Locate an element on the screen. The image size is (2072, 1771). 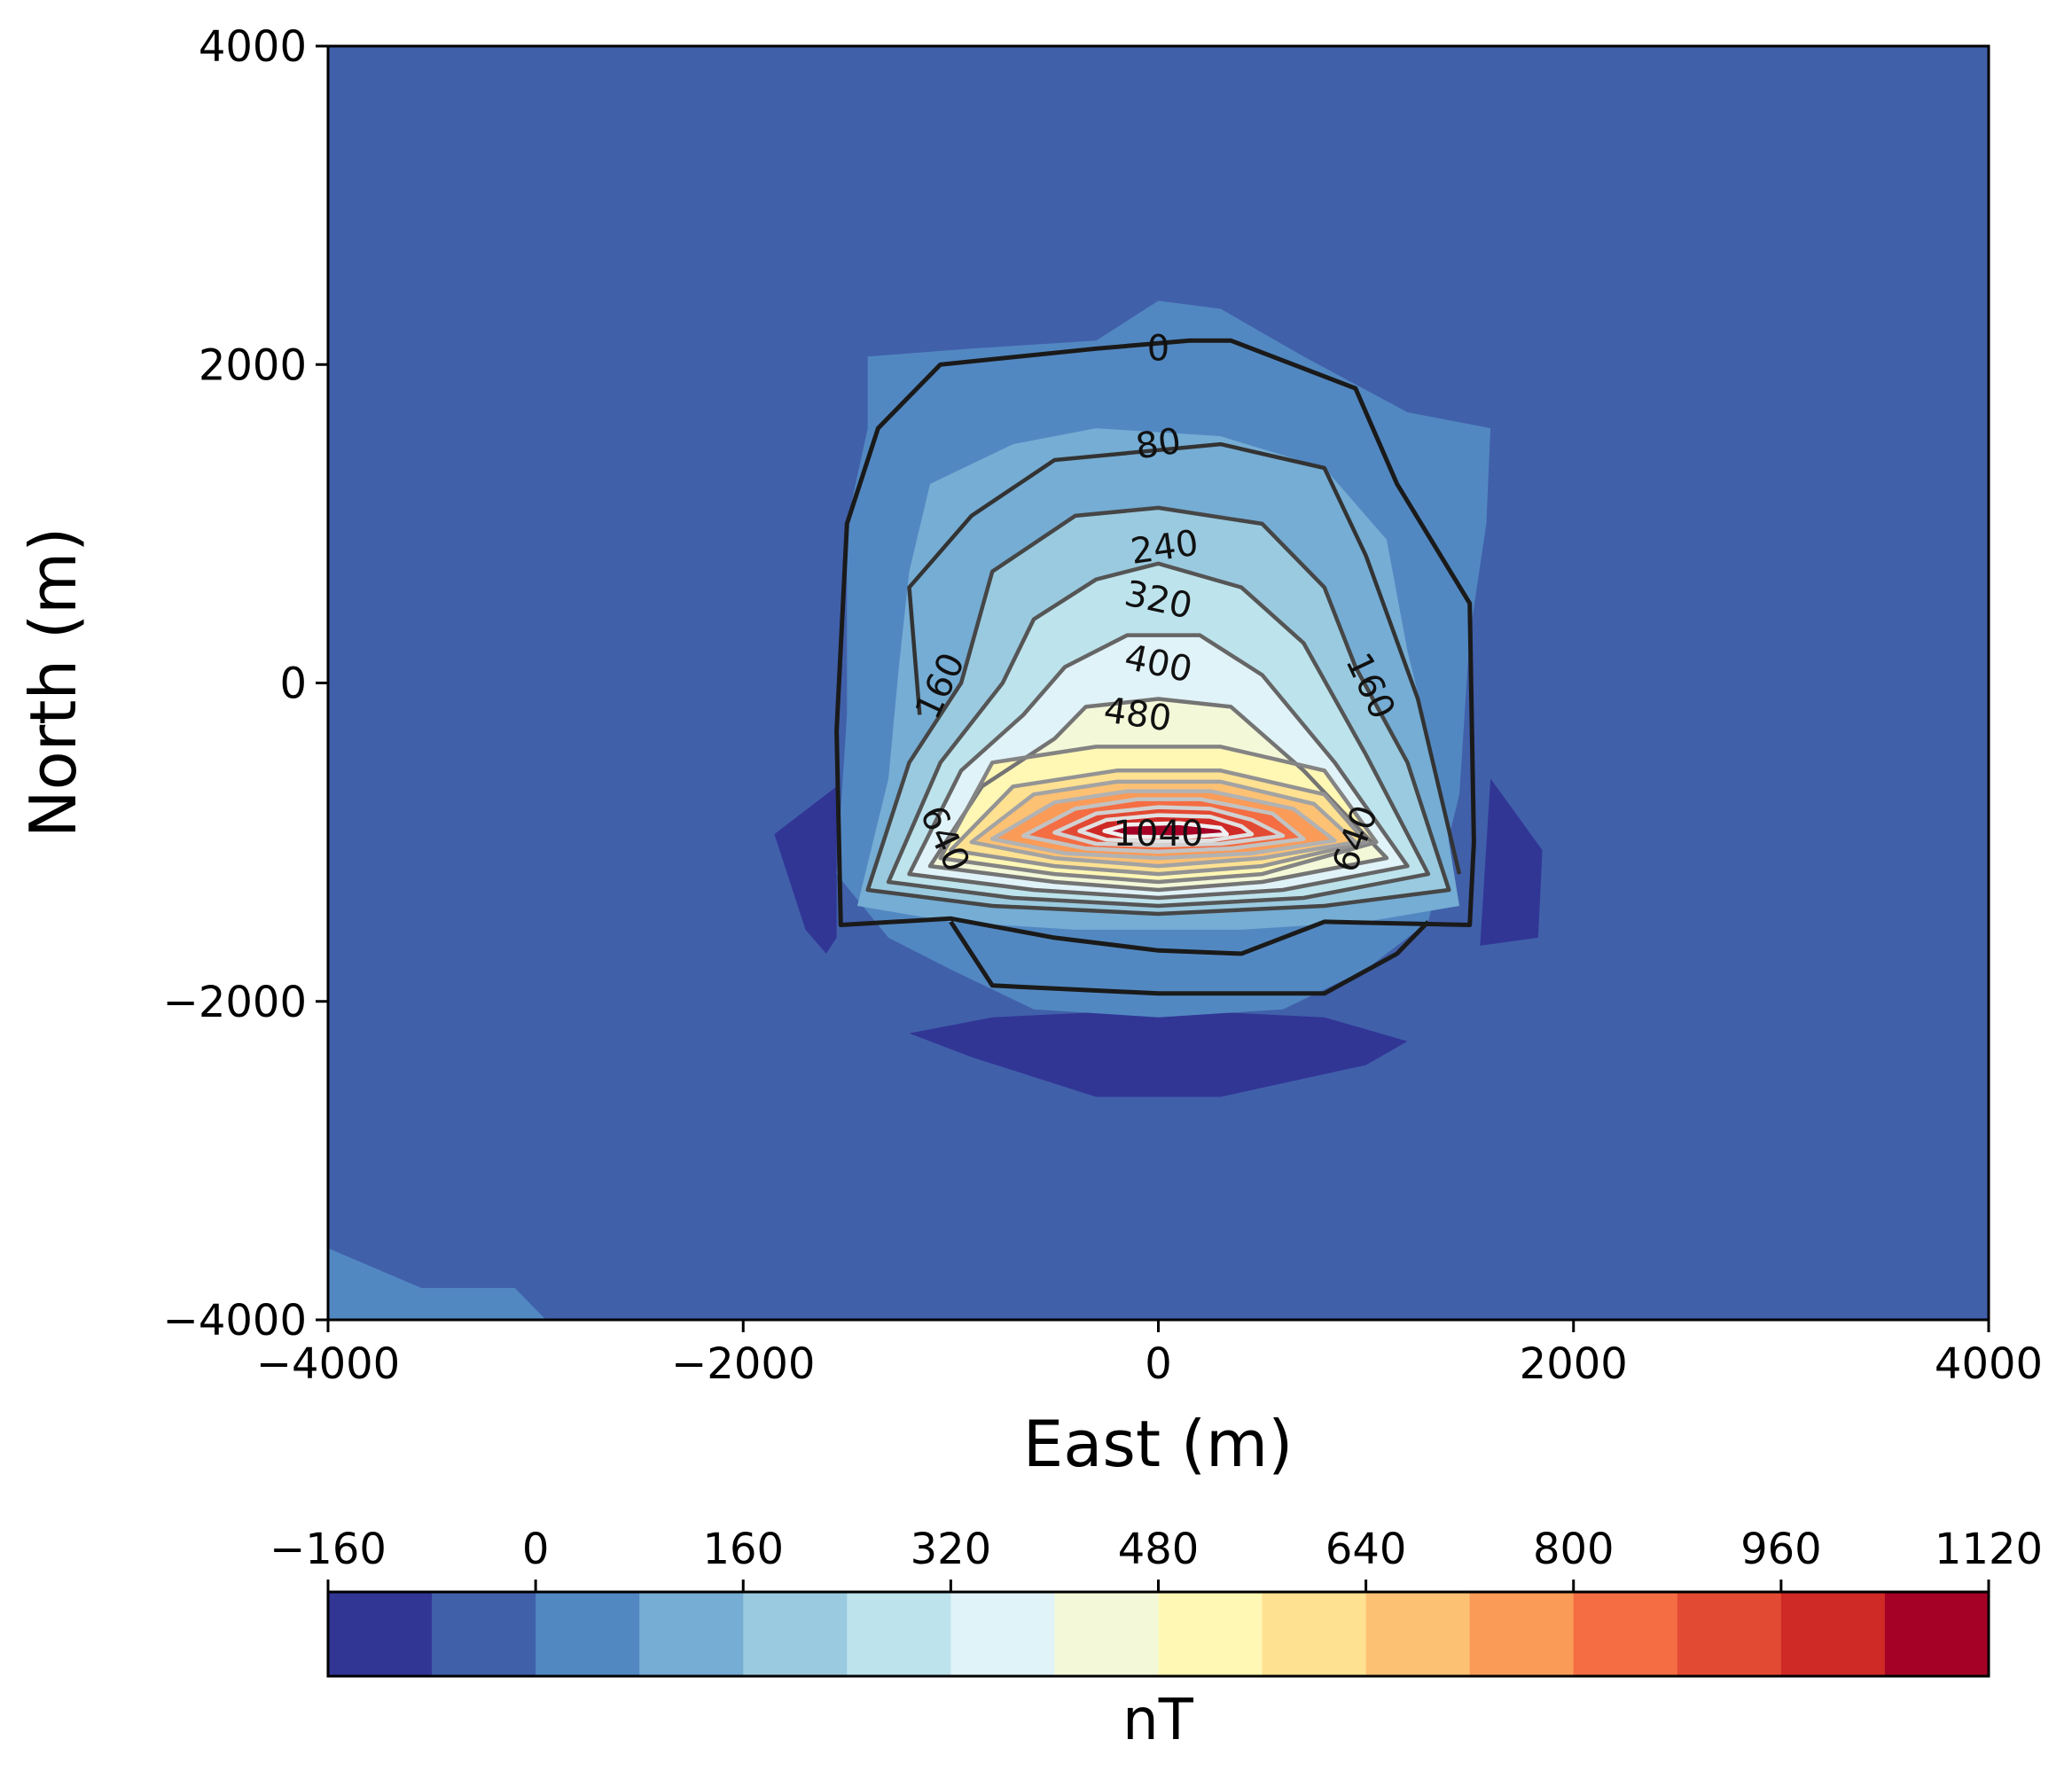
colorbar-label: nT is located at coordinates (1158, 1720).